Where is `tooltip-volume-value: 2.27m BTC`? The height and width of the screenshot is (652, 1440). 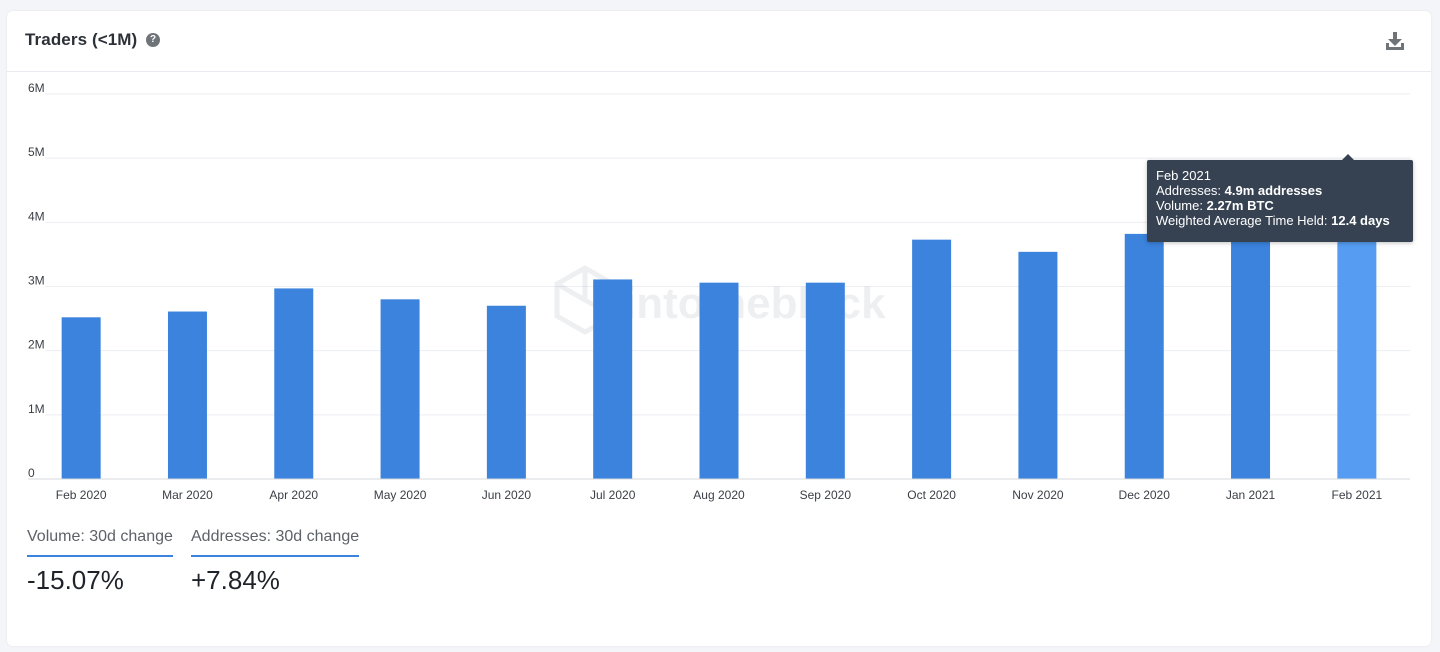
tooltip-volume-value: 2.27m BTC is located at coordinates (1240, 205).